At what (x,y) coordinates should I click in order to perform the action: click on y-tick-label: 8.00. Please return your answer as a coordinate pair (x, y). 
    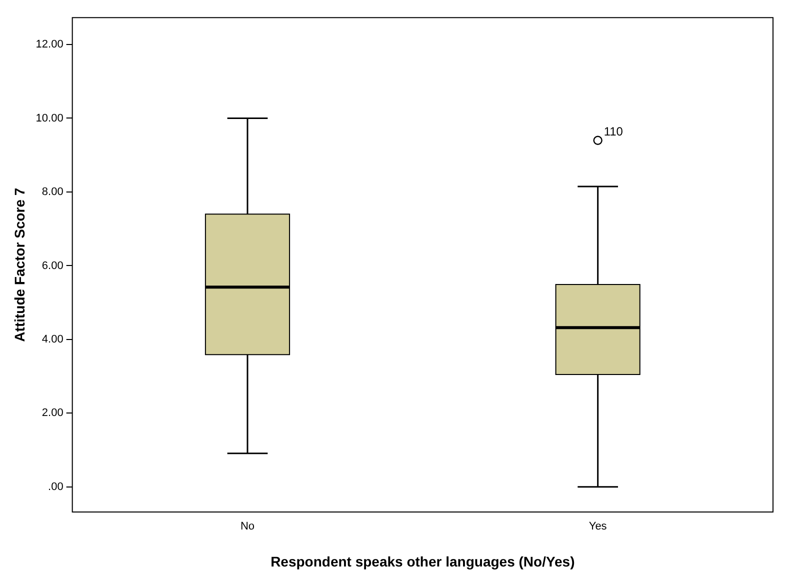
    Looking at the image, I should click on (53, 192).